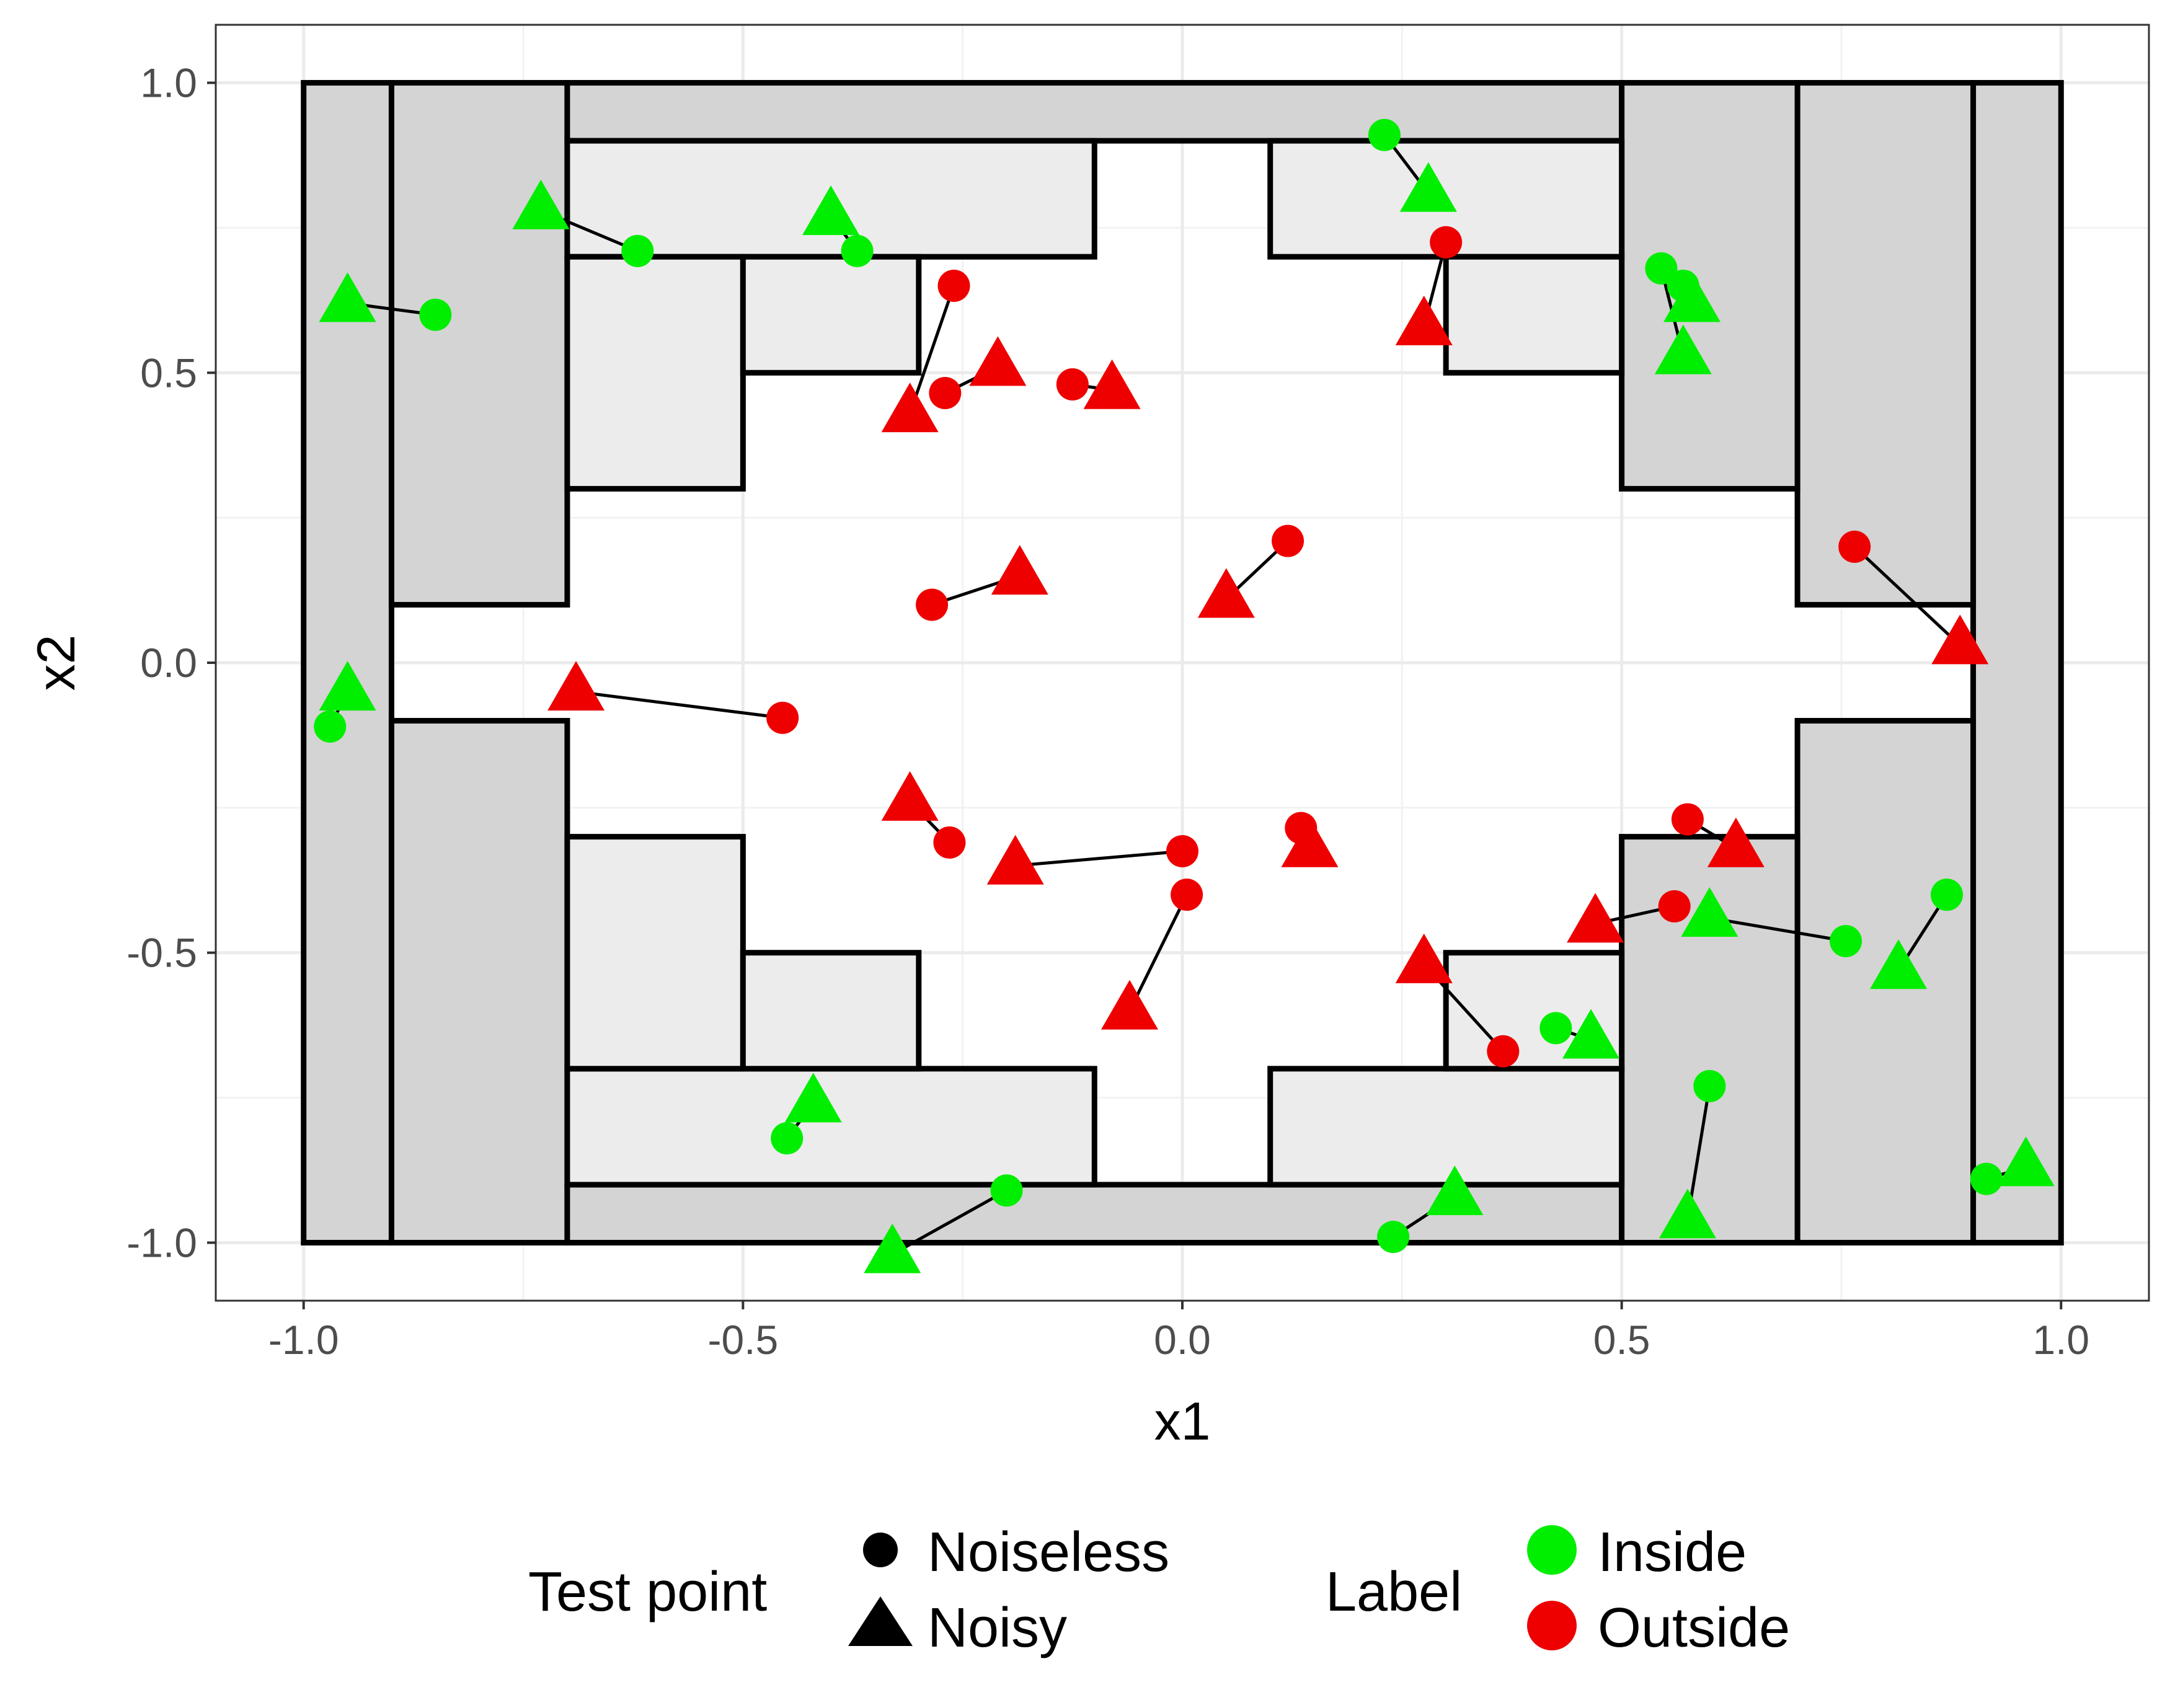 The width and height of the screenshot is (2170, 1708). What do you see at coordinates (161, 953) in the screenshot?
I see `y-tick-label: -0.5` at bounding box center [161, 953].